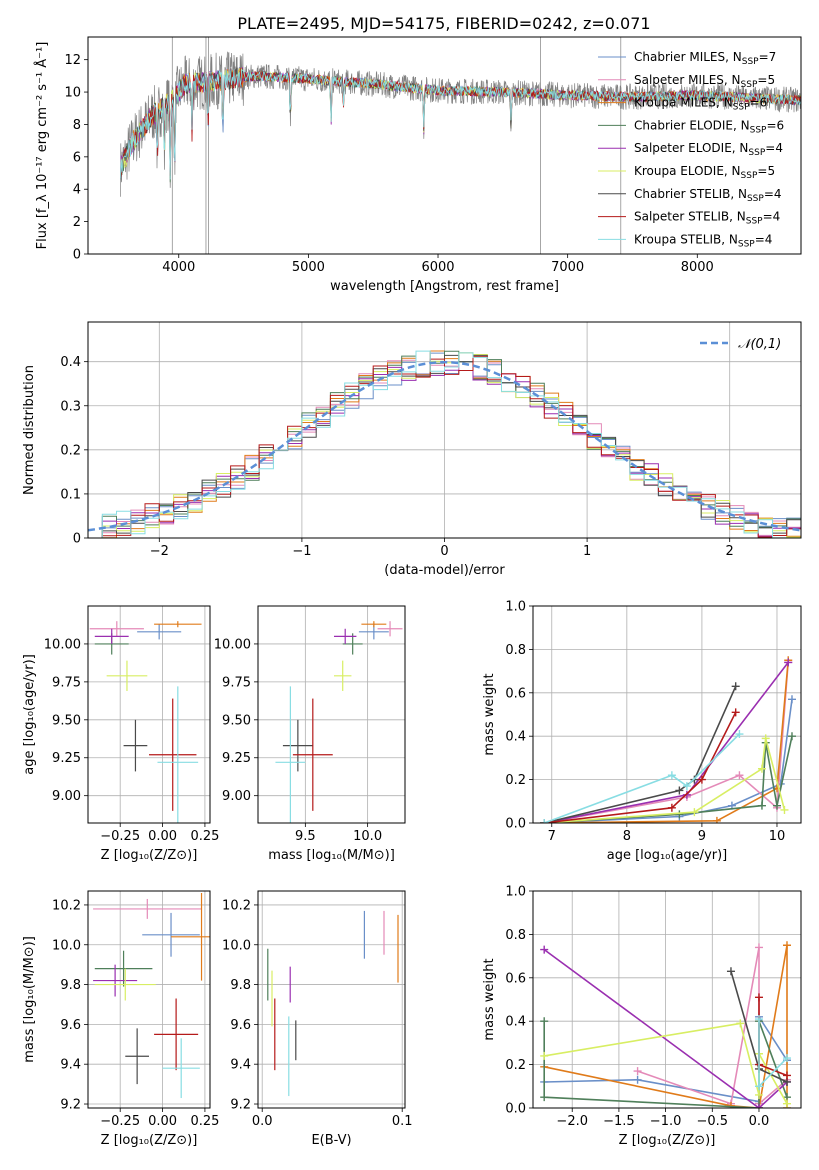  I want to click on histogram-step-line, so click(444, 446).